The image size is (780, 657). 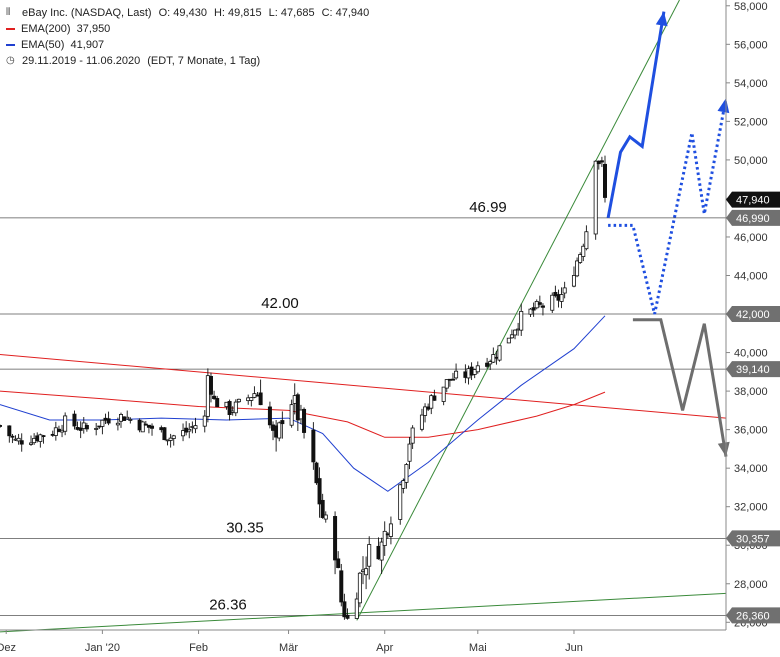 I want to click on x-tick-label: Feb, so click(x=198, y=648).